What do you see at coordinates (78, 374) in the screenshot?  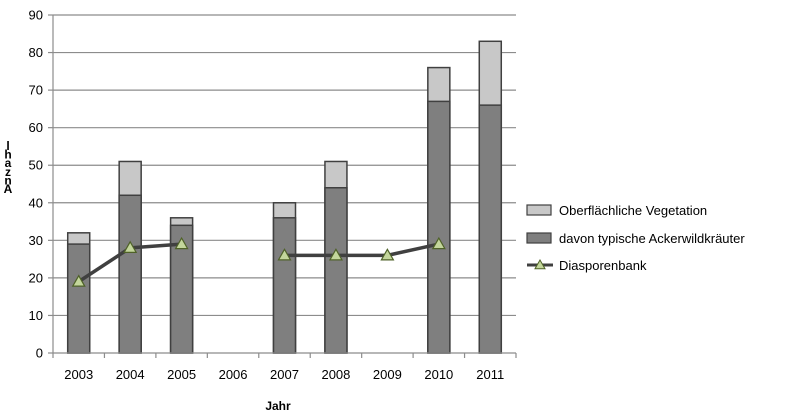 I see `x-tick-label-2003: 2003` at bounding box center [78, 374].